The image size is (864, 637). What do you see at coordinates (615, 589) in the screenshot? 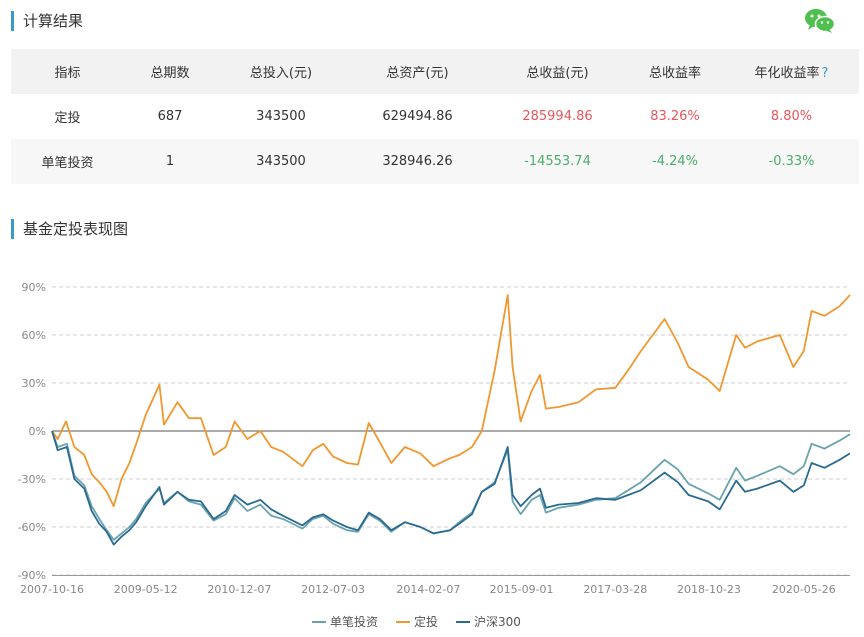
I see `x-tick-label: 2017-03-28` at bounding box center [615, 589].